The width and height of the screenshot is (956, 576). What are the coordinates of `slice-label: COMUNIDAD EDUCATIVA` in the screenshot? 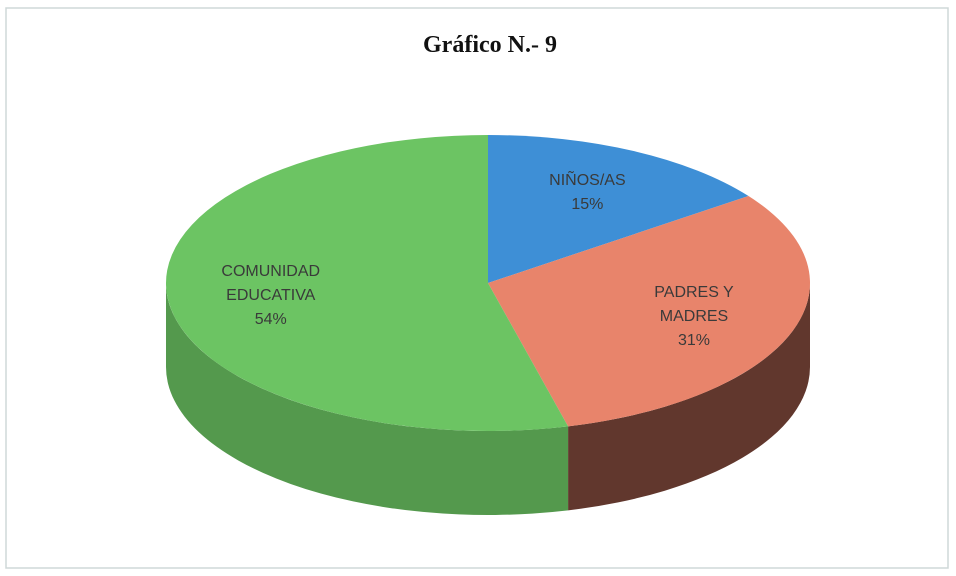 It's located at (271, 283).